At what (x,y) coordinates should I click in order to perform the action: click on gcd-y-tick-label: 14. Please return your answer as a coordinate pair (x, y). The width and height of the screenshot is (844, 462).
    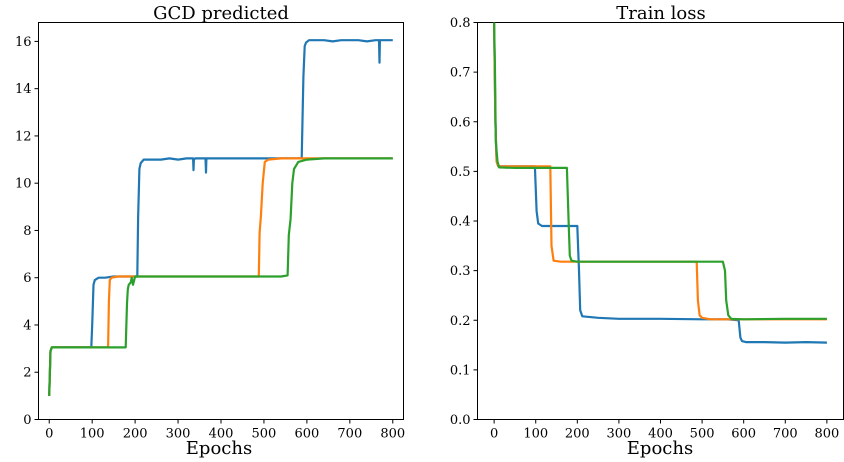
    Looking at the image, I should click on (23, 89).